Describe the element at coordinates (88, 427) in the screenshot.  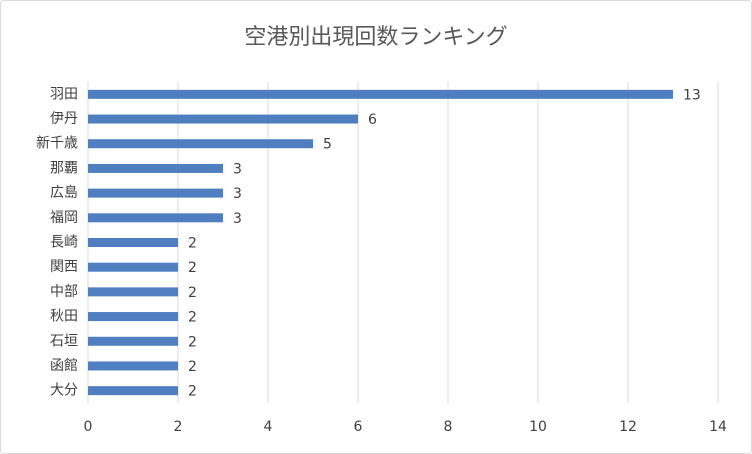
I see `x-tick-label: 0` at that location.